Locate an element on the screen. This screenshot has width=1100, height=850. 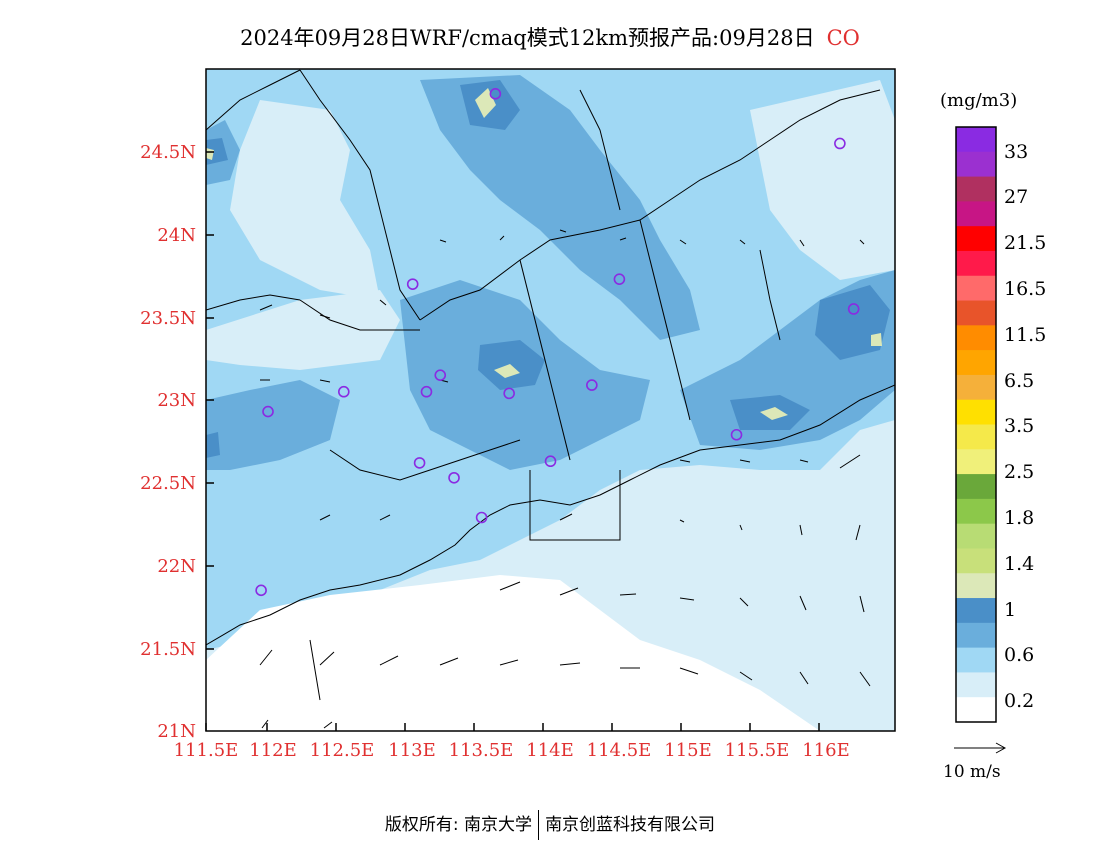
lat-tick: 24N is located at coordinates (176, 235).